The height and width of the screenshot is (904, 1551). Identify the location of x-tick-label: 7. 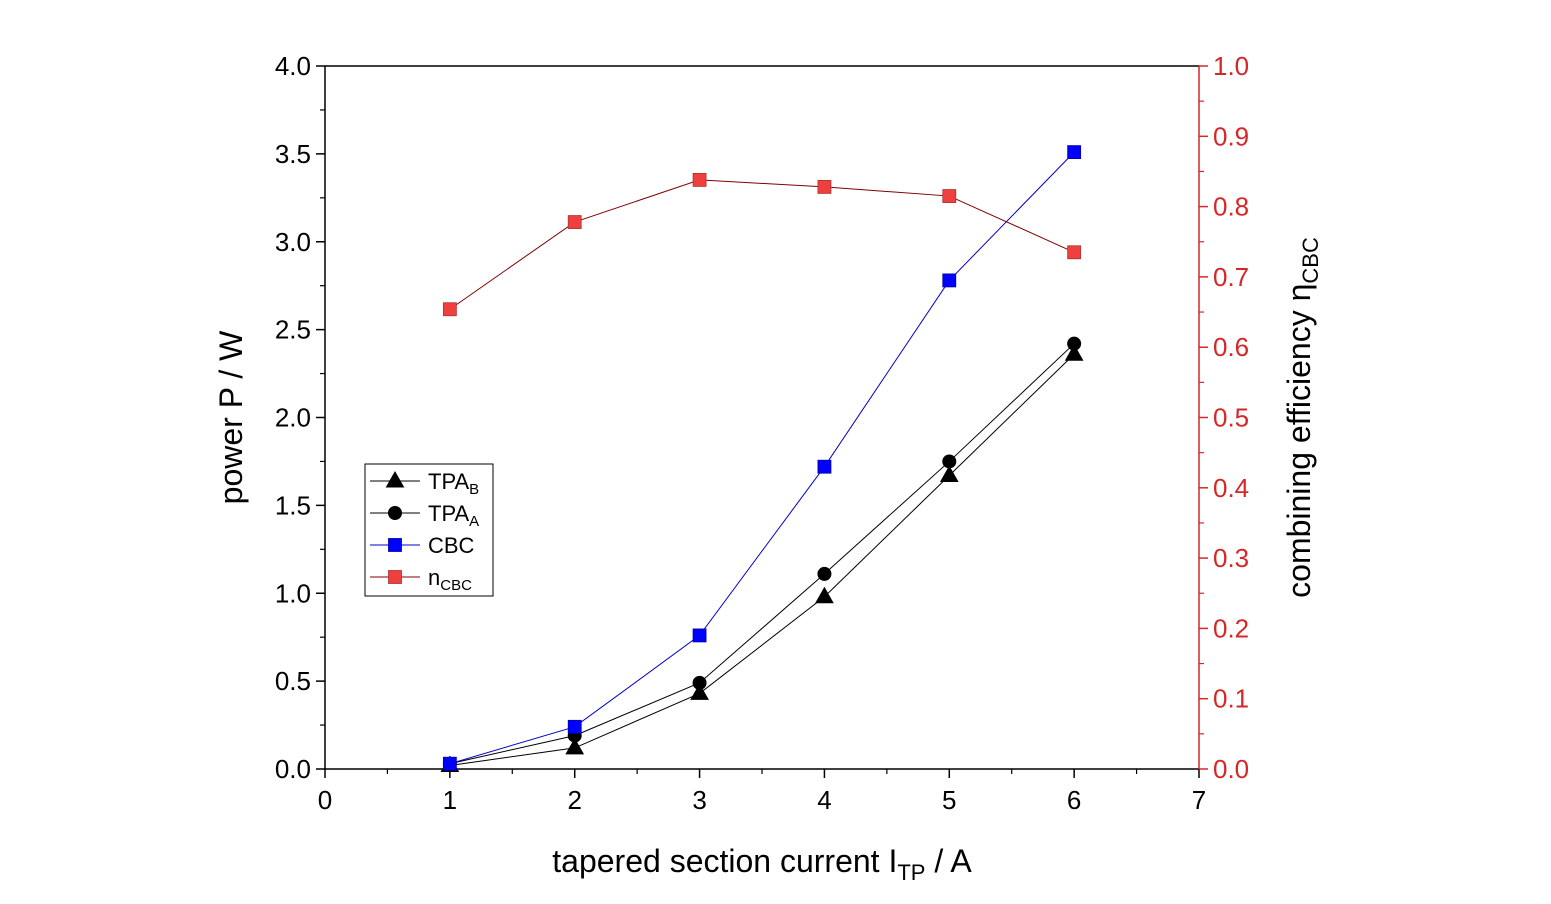
(1199, 800).